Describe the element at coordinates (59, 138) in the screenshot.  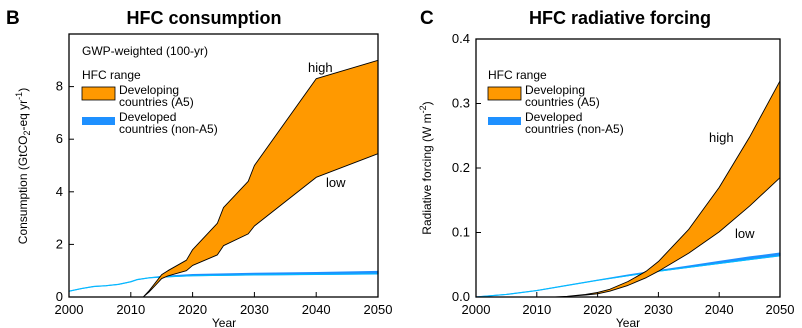
I see `panel-b-y-tick-label: 6` at that location.